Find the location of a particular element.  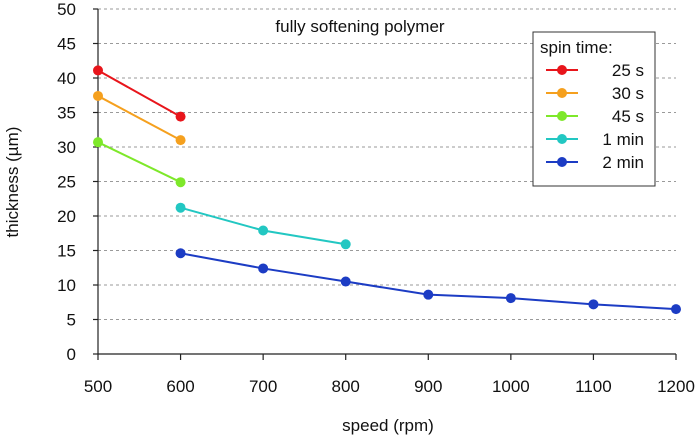

legend-item-label: 1 min is located at coordinates (623, 139).